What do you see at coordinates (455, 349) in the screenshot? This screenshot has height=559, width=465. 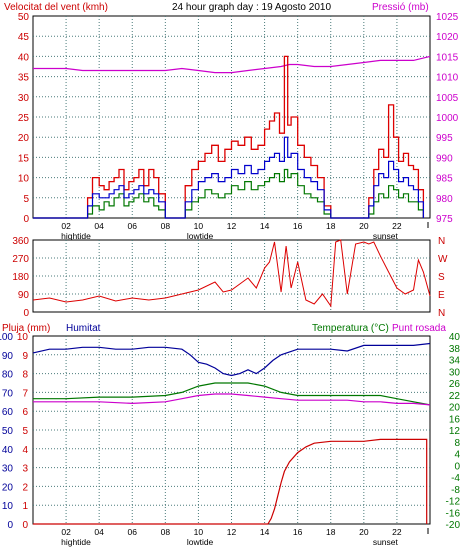 I see `panel3-temperature-tick-label: 38` at bounding box center [455, 349].